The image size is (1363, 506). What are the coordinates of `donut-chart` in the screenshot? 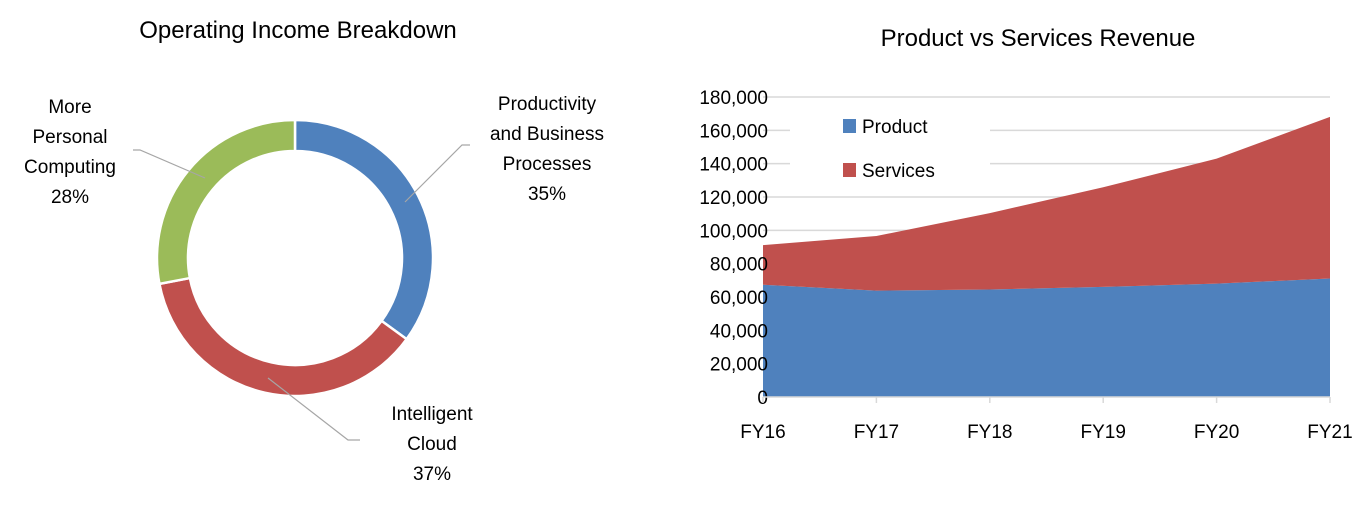 It's located at (295, 258).